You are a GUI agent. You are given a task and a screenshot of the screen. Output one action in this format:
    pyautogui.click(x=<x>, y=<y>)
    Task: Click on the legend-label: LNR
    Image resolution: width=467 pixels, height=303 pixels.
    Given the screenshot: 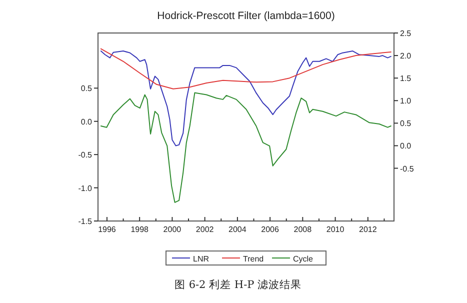 What is the action you would take?
    pyautogui.click(x=201, y=259)
    